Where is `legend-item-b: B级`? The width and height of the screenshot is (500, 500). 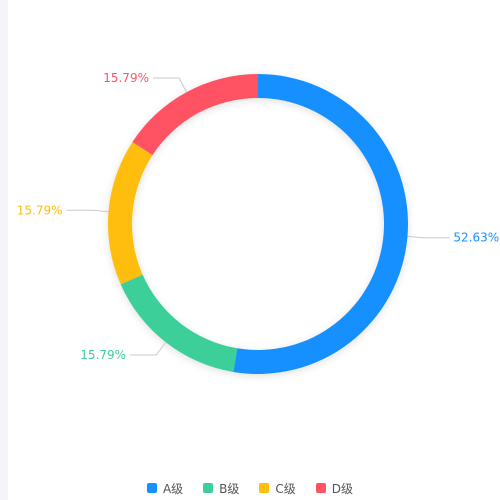 legend-item-b: B级 is located at coordinates (221, 488).